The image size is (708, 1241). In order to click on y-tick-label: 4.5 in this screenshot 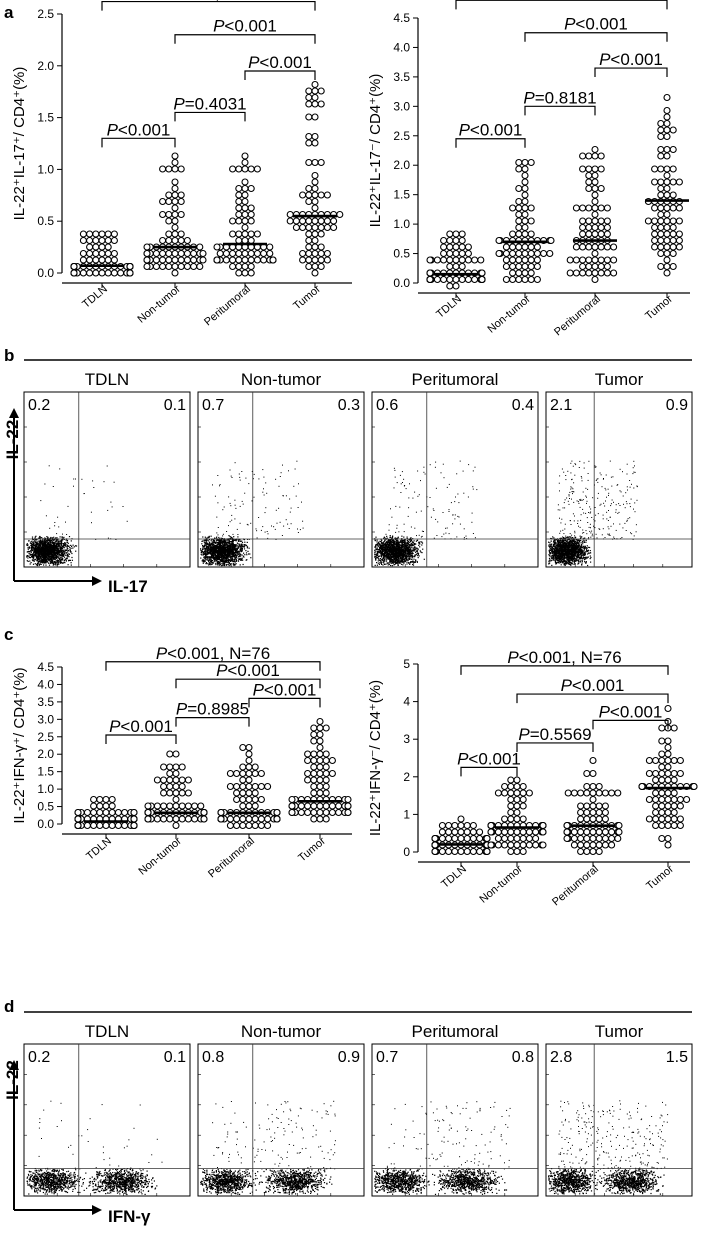, I will do `click(401, 18)`.